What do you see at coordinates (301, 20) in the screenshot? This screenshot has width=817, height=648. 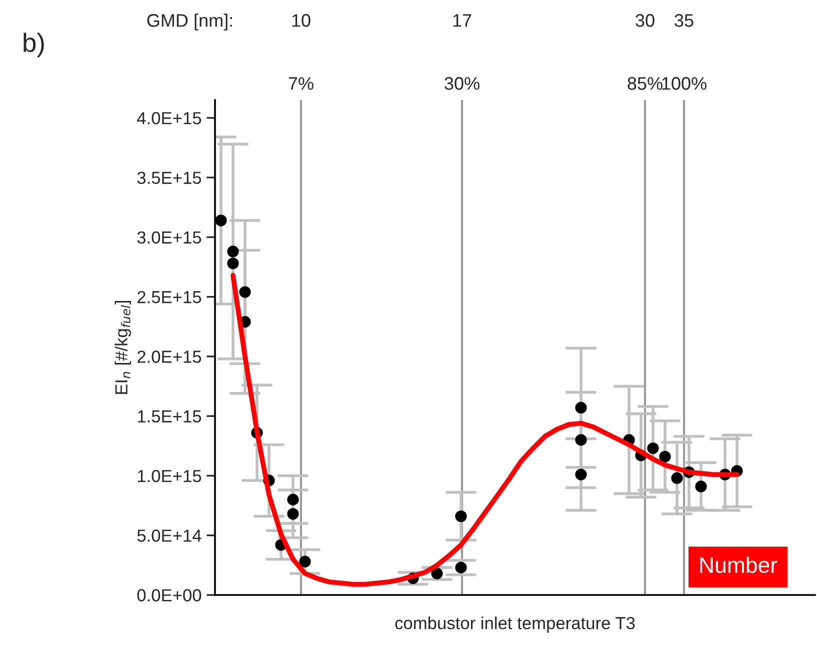 I see `text: 10` at bounding box center [301, 20].